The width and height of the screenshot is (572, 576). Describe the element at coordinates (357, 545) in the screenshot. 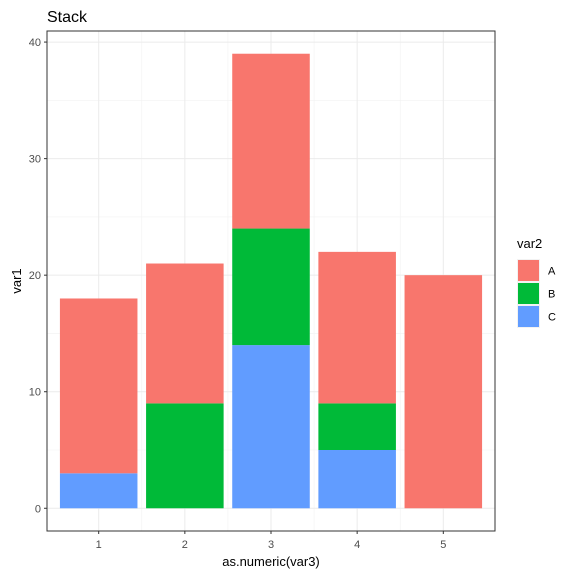

I see `x-tick-label: 4` at that location.